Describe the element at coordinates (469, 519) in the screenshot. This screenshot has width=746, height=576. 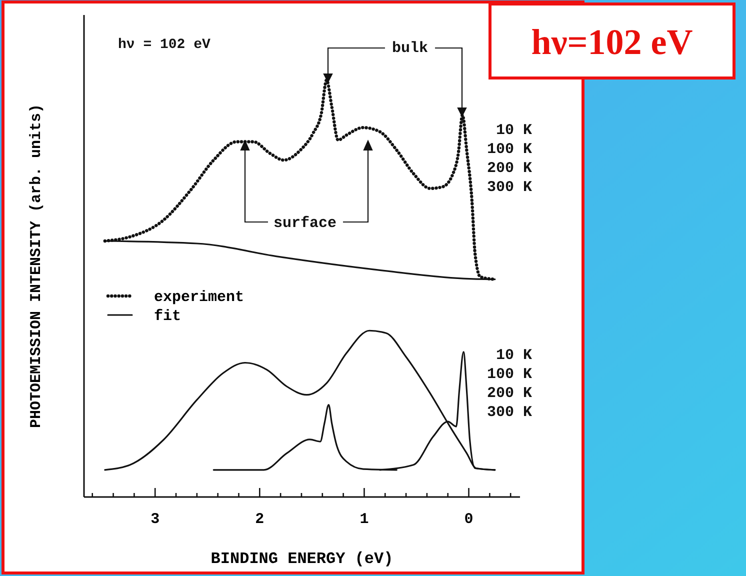
I see `x-tick-label: 0` at that location.